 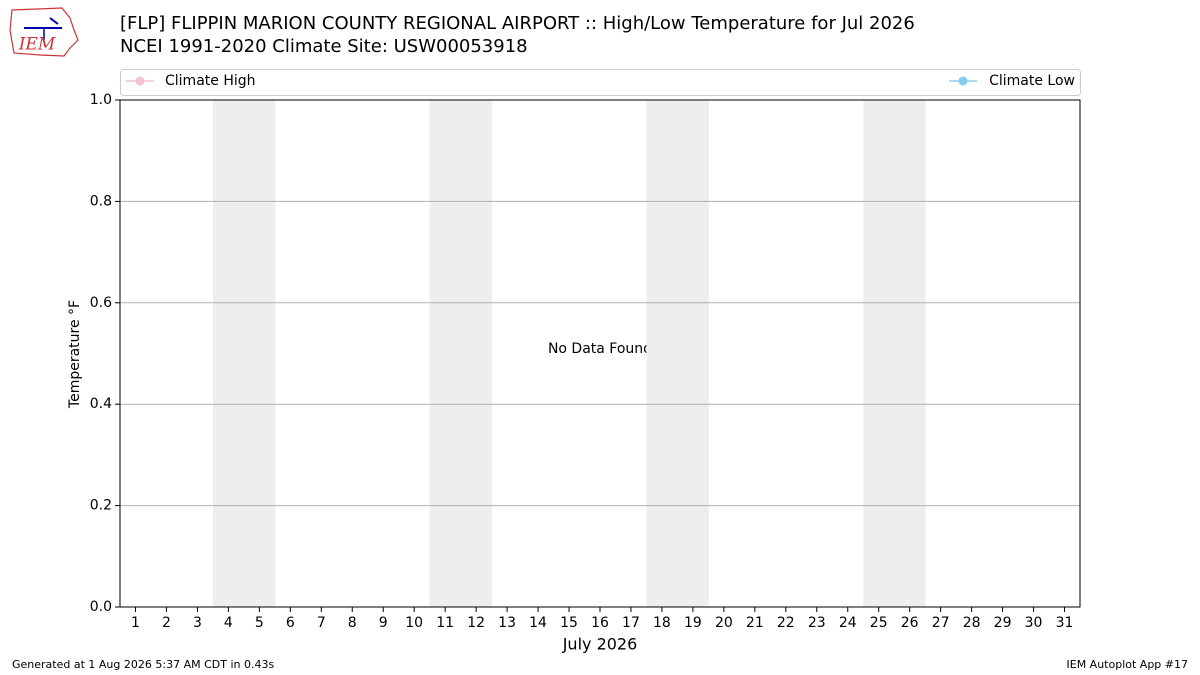 I want to click on x-tick-label: 3, so click(x=197, y=623).